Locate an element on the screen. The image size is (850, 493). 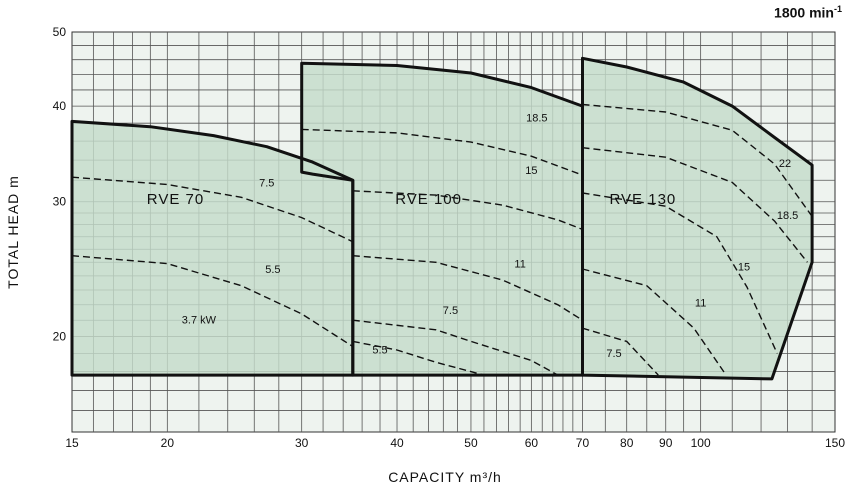
region-label-rve-100: RVE 100 is located at coordinates (428, 199).